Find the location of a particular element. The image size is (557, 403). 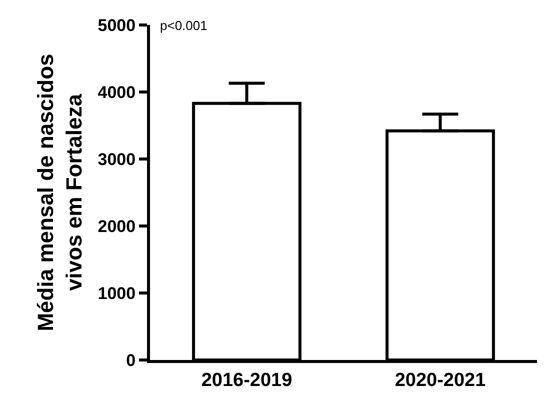

y-tick-label: 3000 is located at coordinates (117, 159).